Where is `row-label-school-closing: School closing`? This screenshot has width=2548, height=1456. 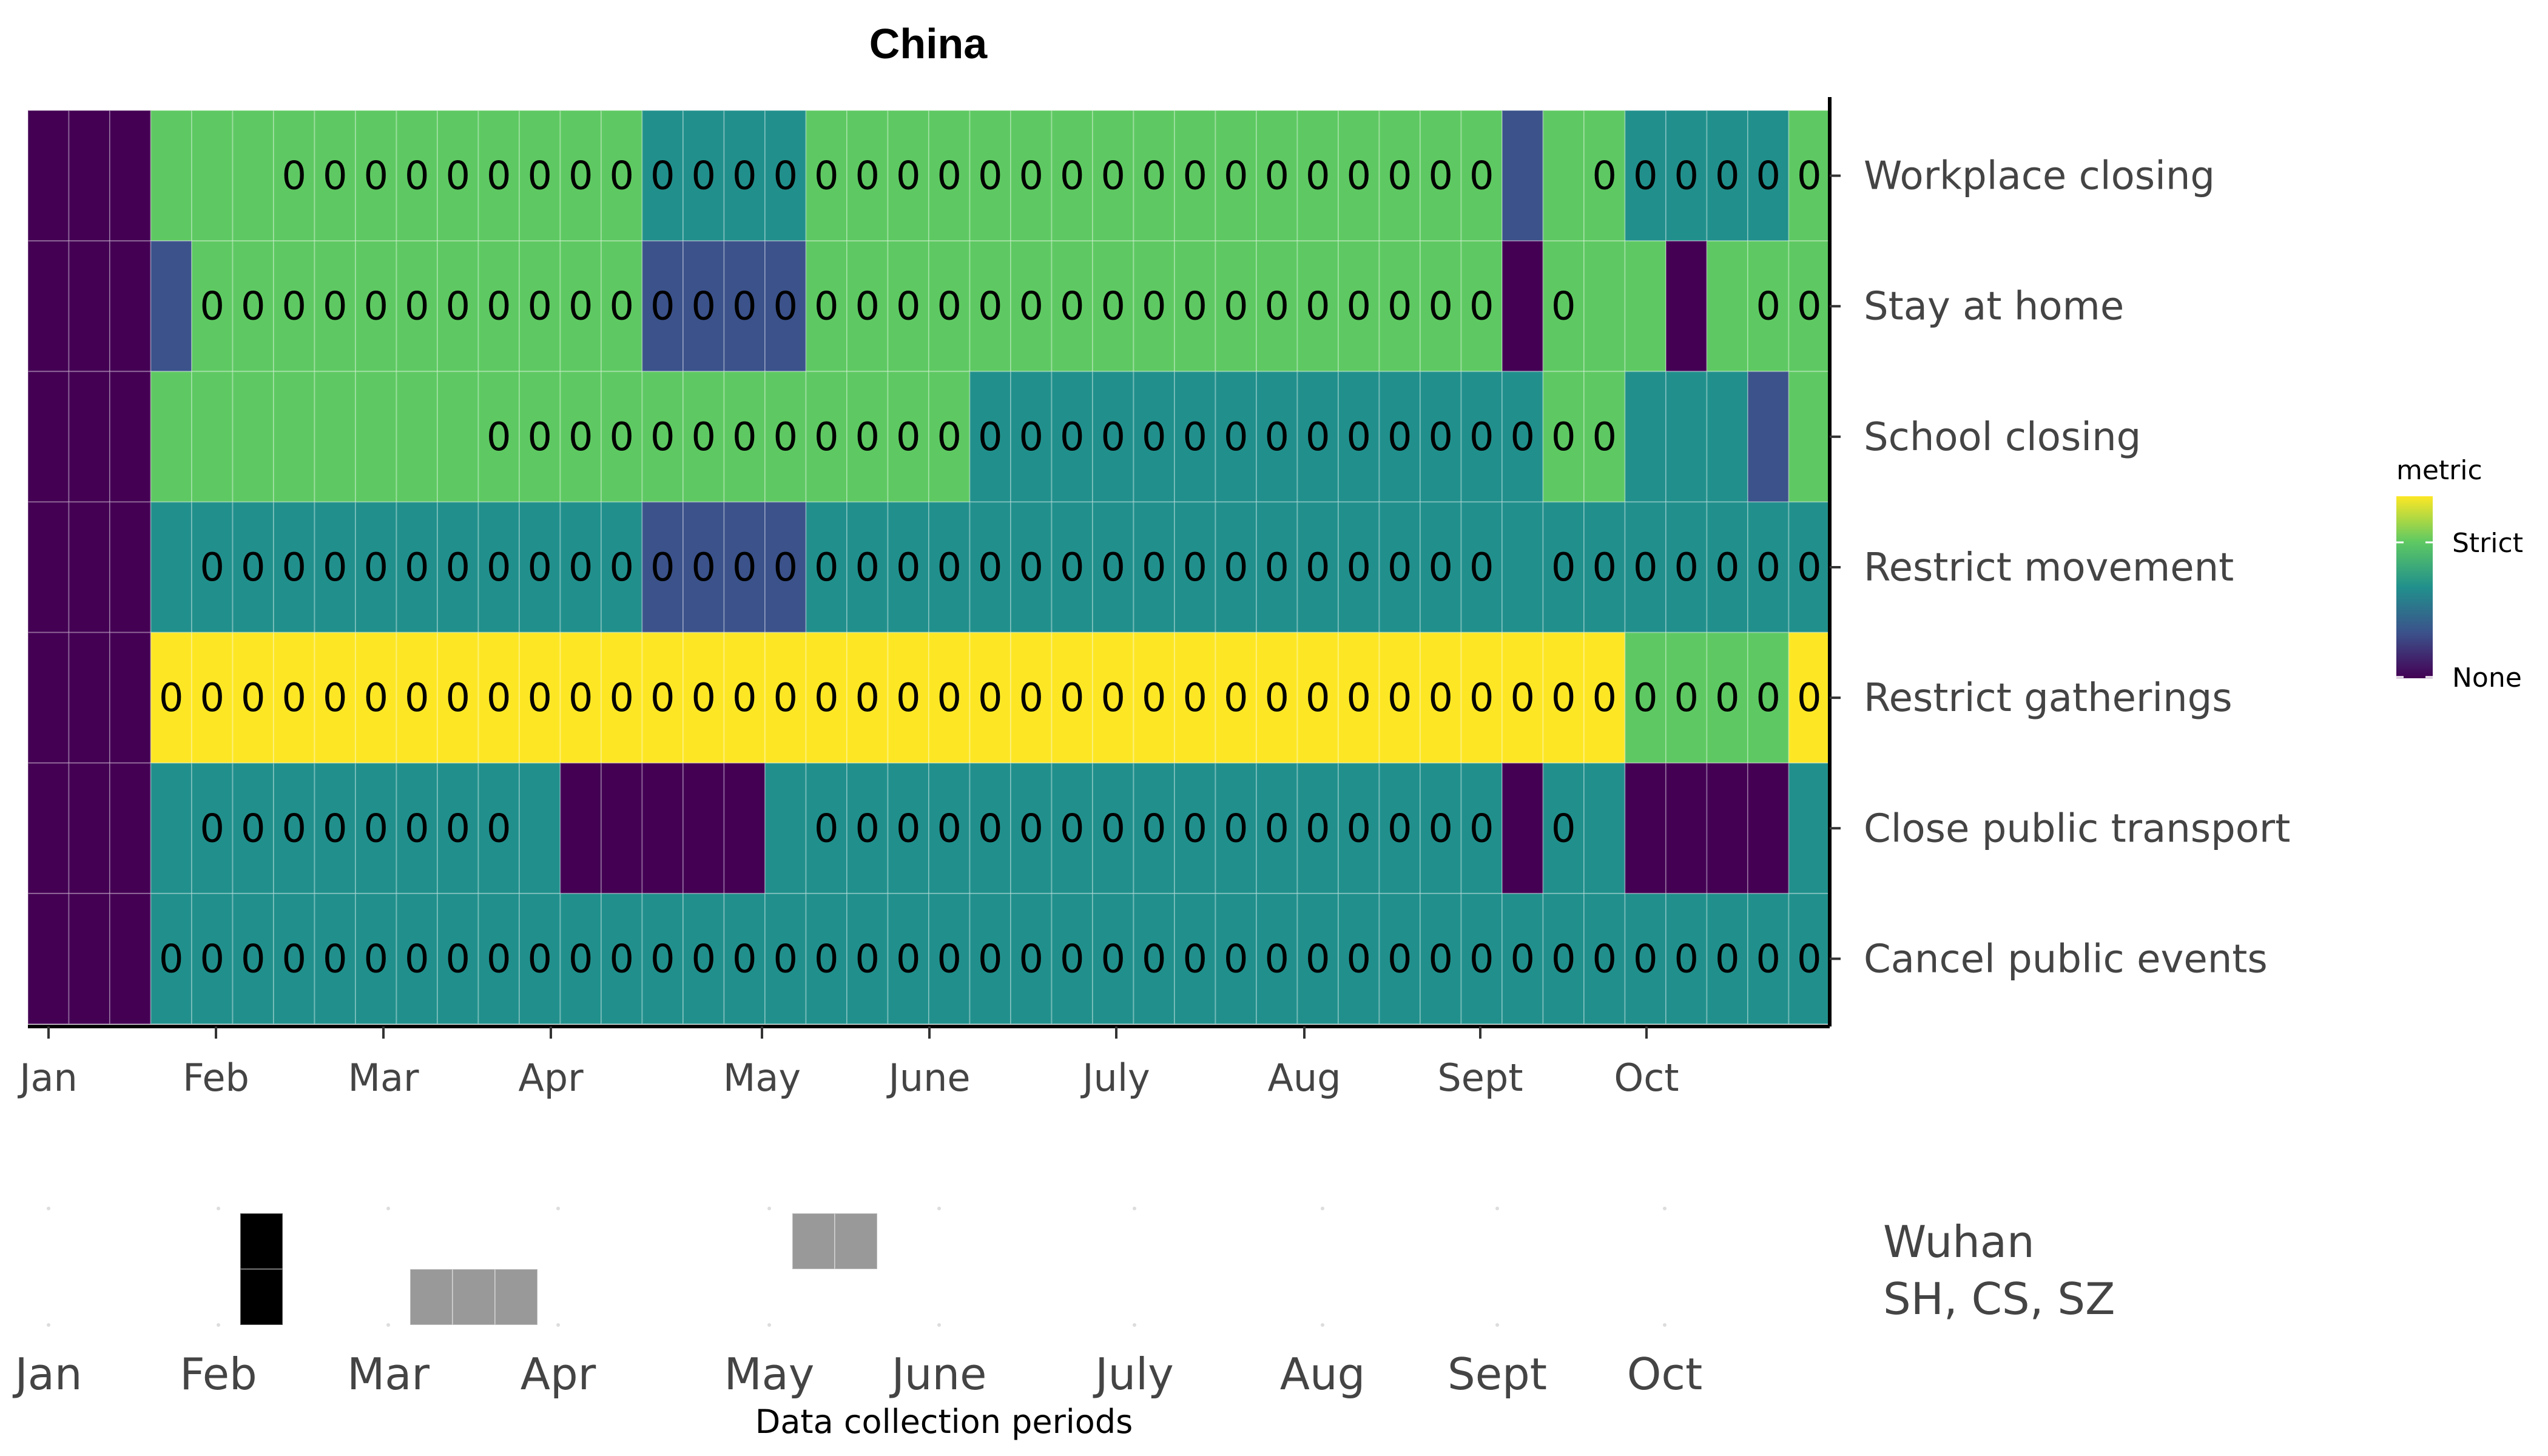
row-label-school-closing: School closing is located at coordinates (2002, 437).